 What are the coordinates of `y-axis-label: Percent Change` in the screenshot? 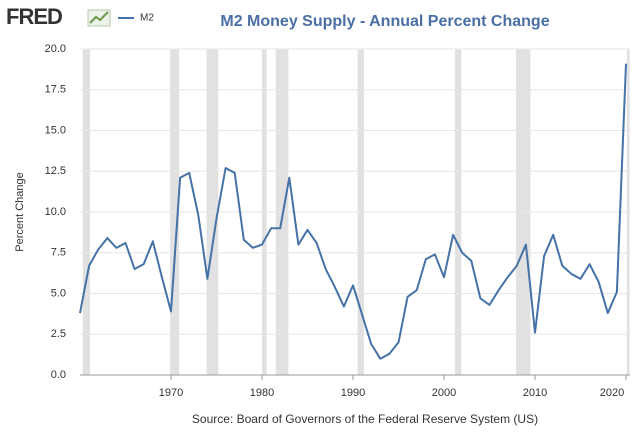 It's located at (20, 212).